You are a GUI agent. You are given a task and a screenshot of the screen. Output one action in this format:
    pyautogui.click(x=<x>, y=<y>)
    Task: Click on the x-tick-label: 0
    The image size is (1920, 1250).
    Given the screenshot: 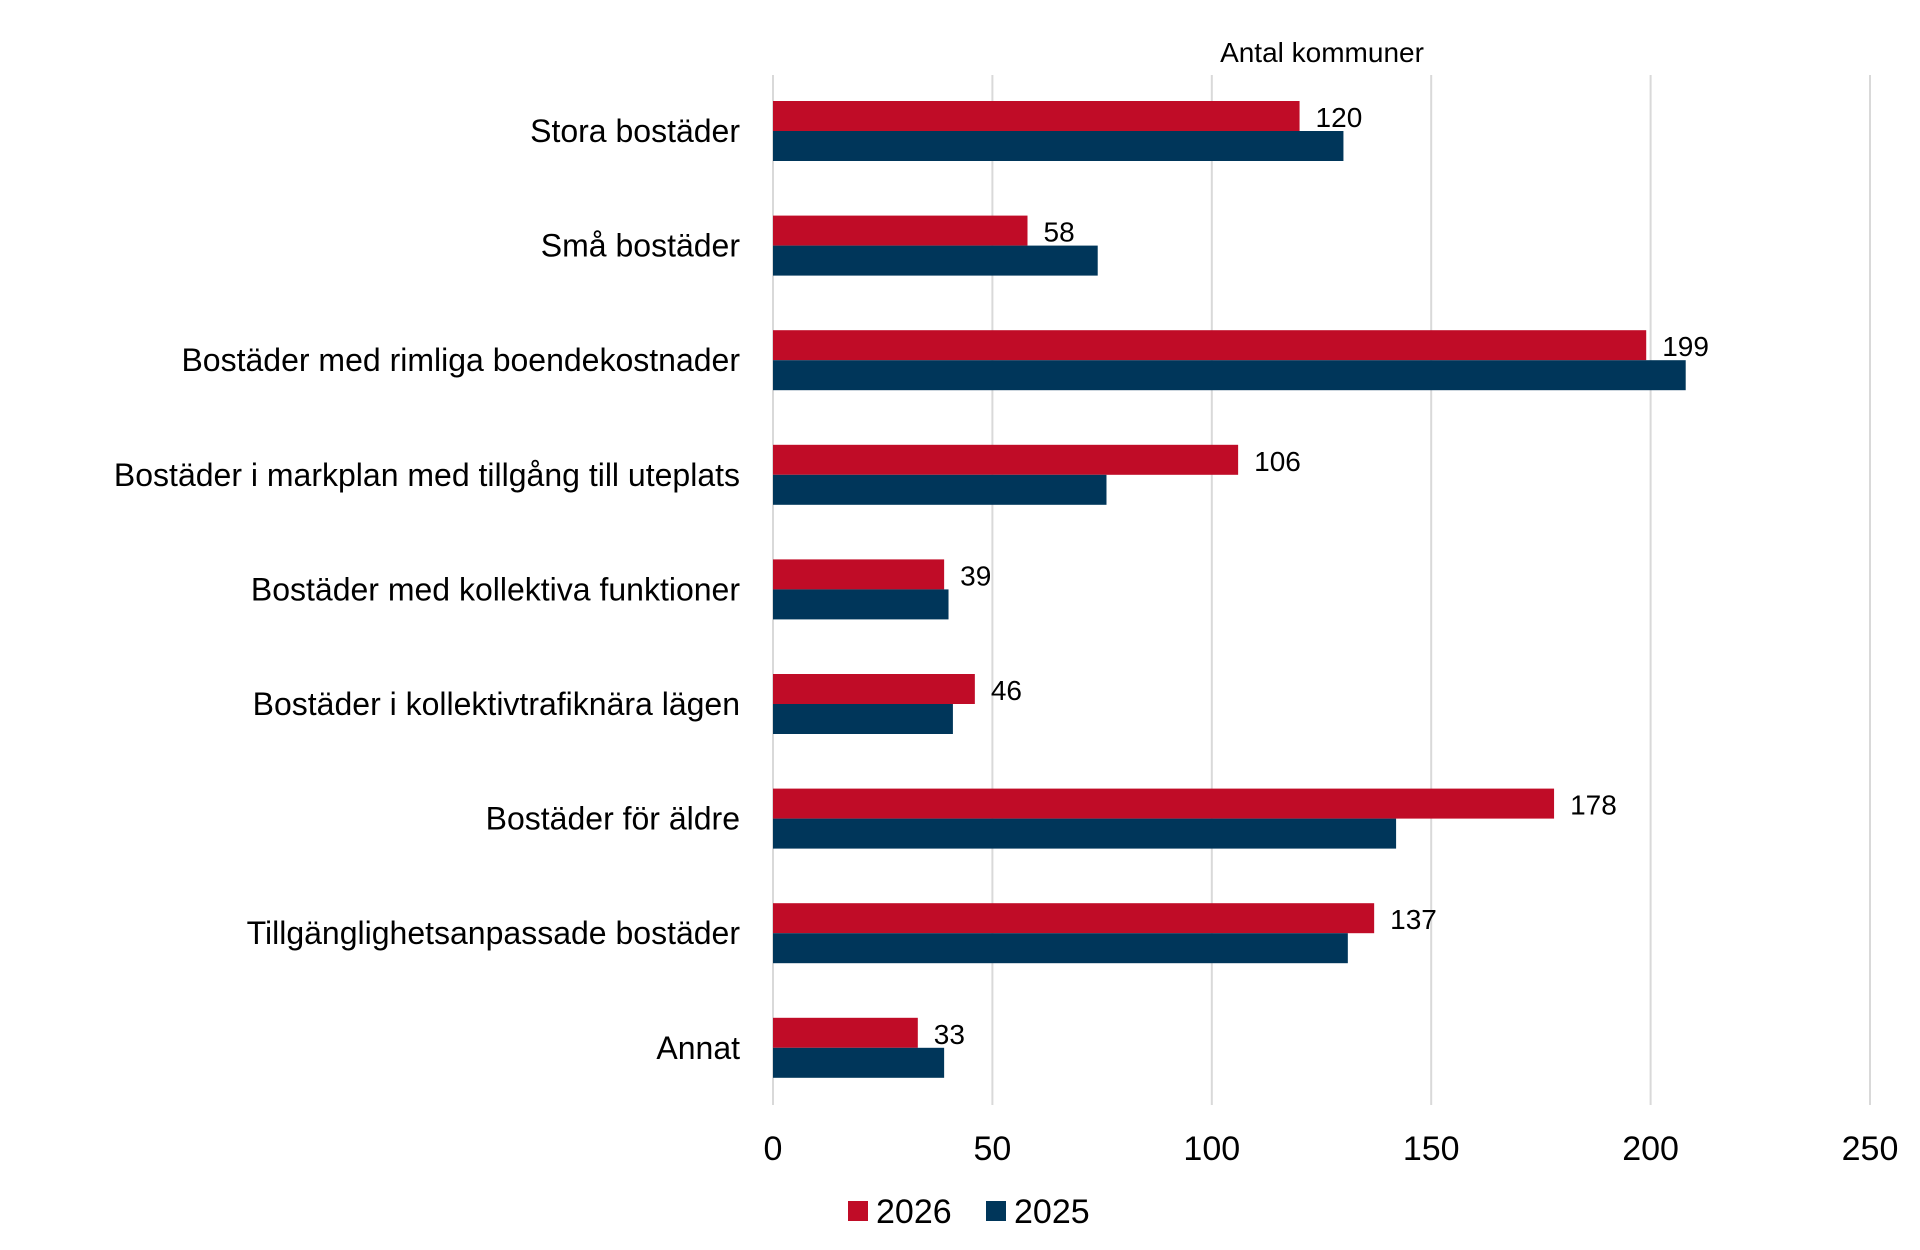 What is the action you would take?
    pyautogui.click(x=773, y=1149)
    